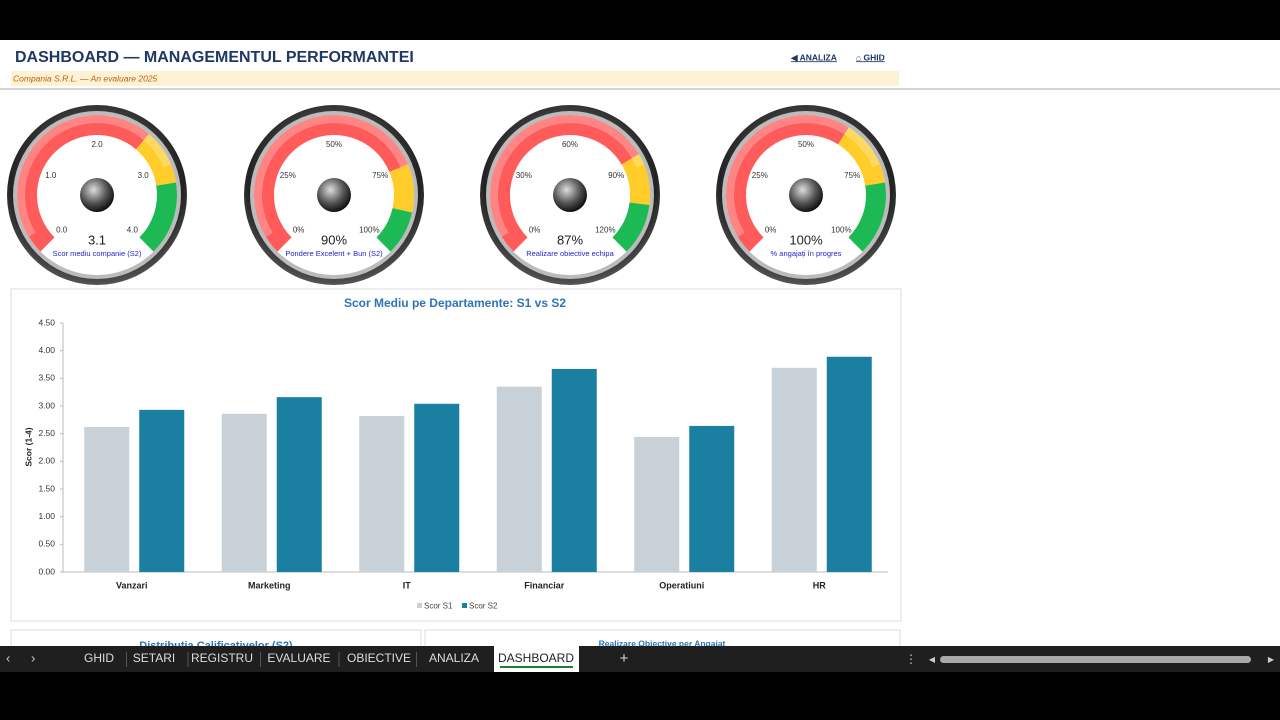 This screenshot has width=1280, height=720. I want to click on scroll-left: ◀, so click(932, 659).